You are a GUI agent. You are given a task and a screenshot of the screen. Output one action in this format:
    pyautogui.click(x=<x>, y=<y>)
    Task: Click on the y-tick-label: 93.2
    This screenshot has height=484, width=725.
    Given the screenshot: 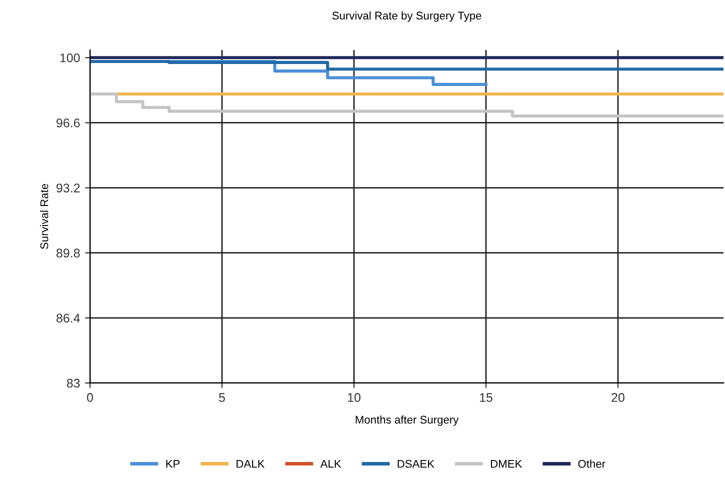 What is the action you would take?
    pyautogui.click(x=68, y=188)
    